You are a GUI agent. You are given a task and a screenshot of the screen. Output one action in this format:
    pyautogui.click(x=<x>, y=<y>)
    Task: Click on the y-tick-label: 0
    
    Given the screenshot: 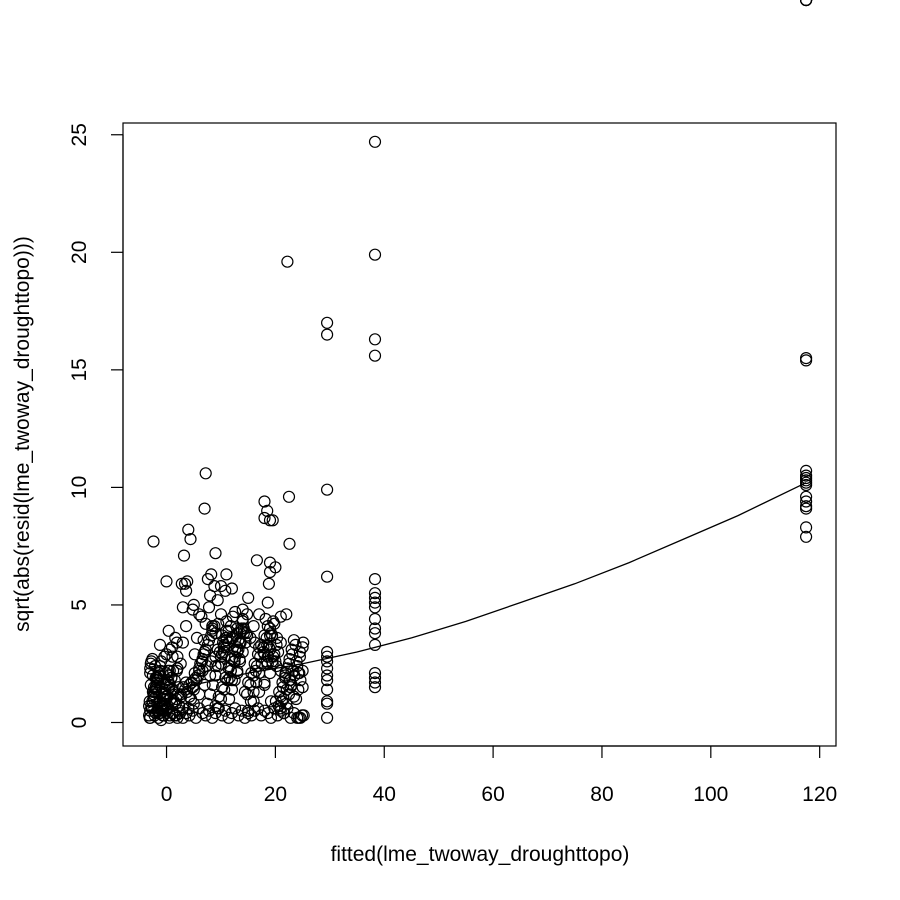 What is the action you would take?
    pyautogui.click(x=79, y=723)
    